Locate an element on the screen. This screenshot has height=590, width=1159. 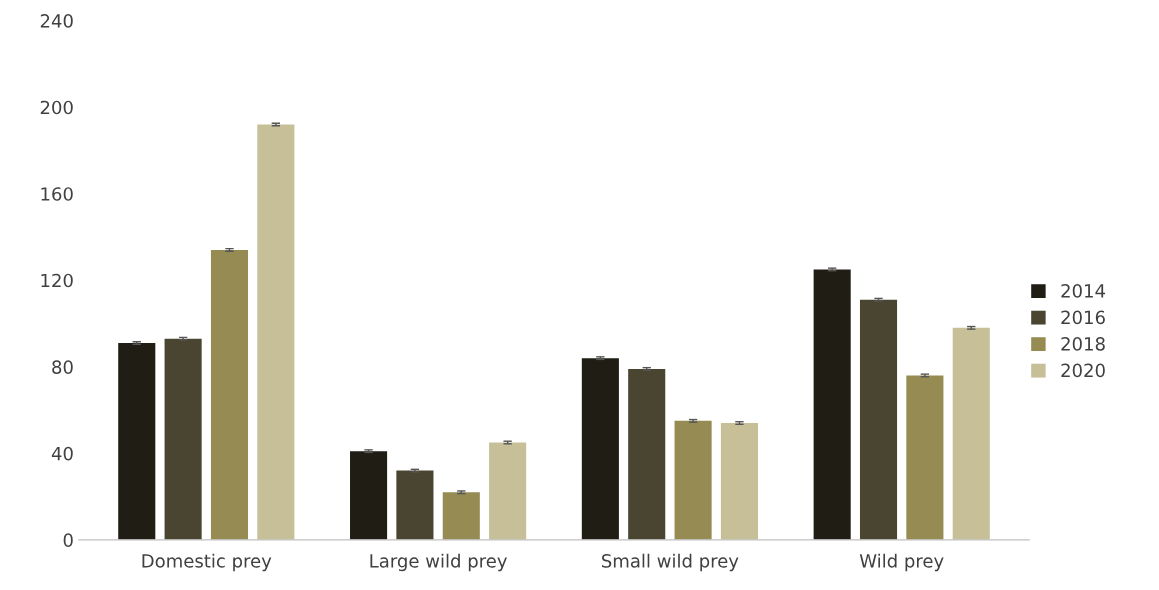
y-tick-label: 80 is located at coordinates (62, 367).